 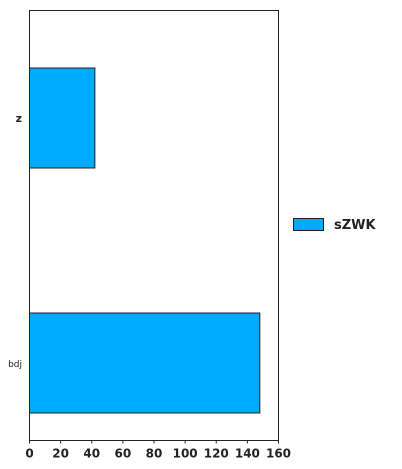 I want to click on x-tick-label-60: 60, so click(x=123, y=454).